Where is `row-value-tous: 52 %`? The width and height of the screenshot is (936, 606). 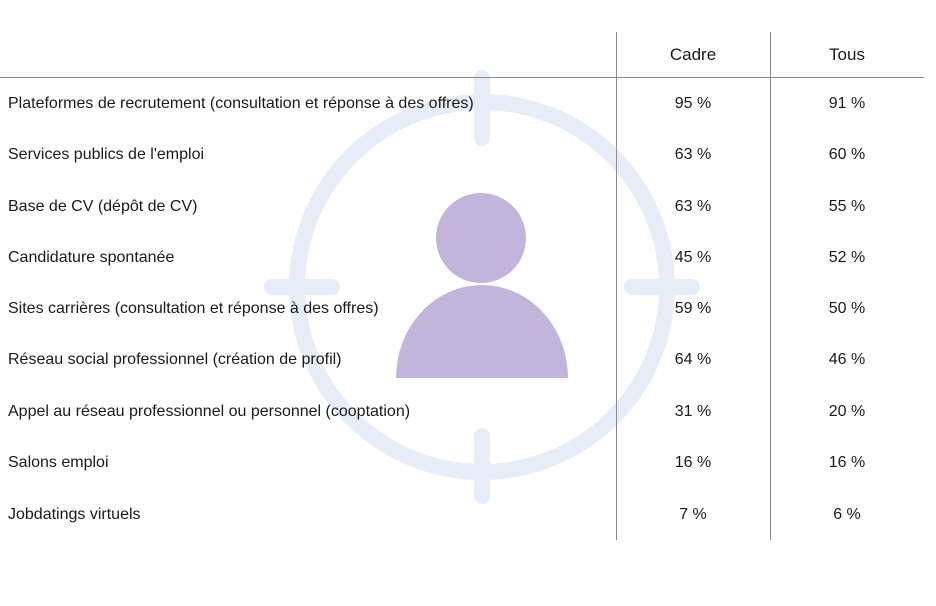
row-value-tous: 52 % is located at coordinates (847, 257).